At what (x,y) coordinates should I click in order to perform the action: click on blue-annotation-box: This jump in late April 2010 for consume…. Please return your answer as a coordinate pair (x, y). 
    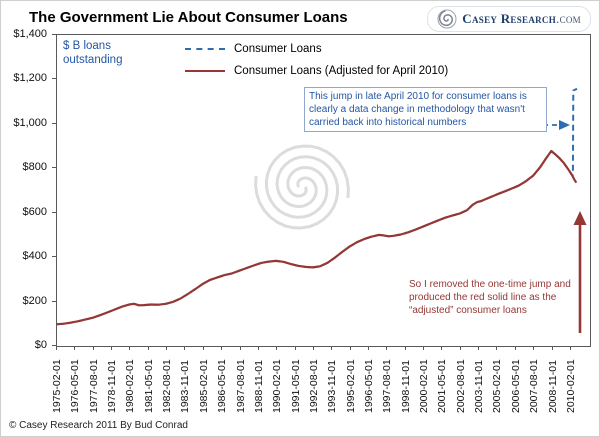
    Looking at the image, I should click on (425, 109).